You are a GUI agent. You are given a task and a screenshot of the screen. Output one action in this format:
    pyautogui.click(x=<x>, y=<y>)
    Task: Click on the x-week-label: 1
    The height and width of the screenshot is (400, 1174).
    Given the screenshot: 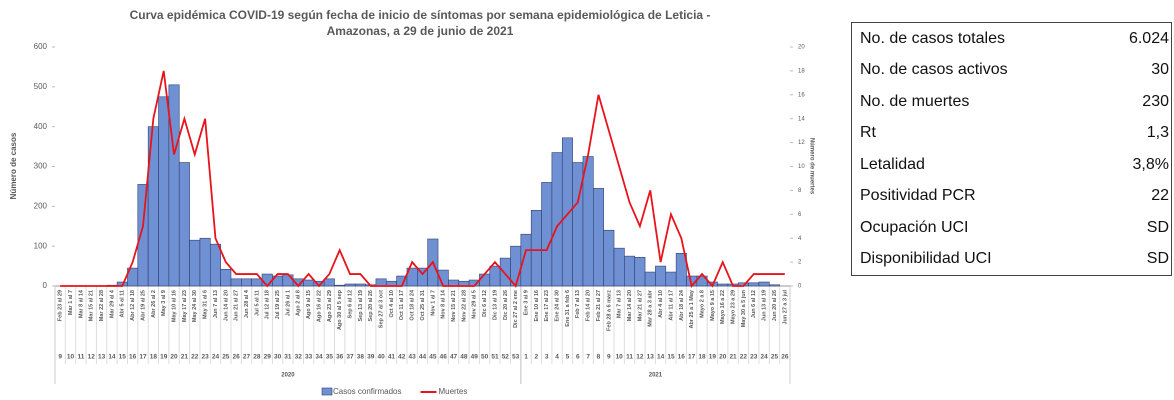 What is the action you would take?
    pyautogui.click(x=526, y=357)
    